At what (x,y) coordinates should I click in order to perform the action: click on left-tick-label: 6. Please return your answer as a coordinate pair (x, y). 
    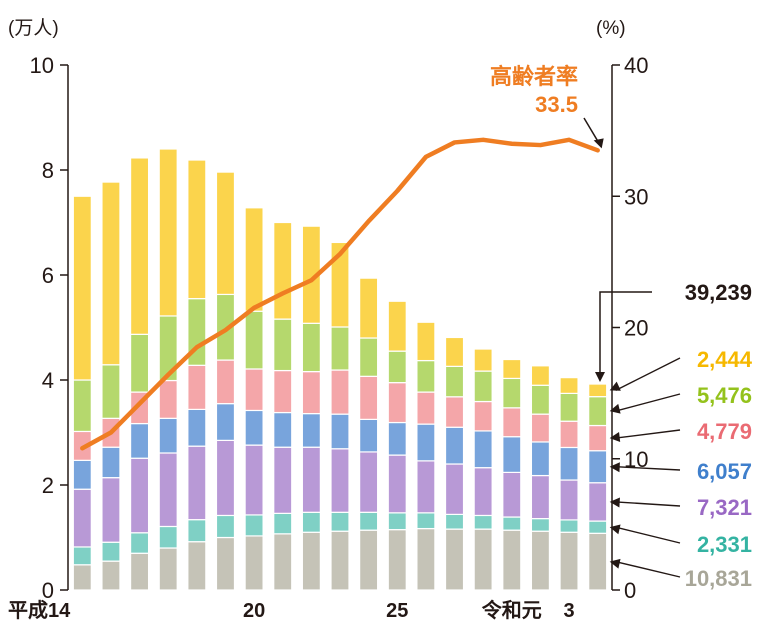
    Looking at the image, I should click on (48, 275).